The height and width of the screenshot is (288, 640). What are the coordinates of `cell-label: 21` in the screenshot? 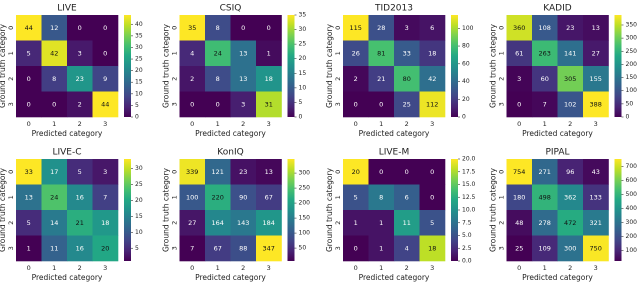 It's located at (80, 223).